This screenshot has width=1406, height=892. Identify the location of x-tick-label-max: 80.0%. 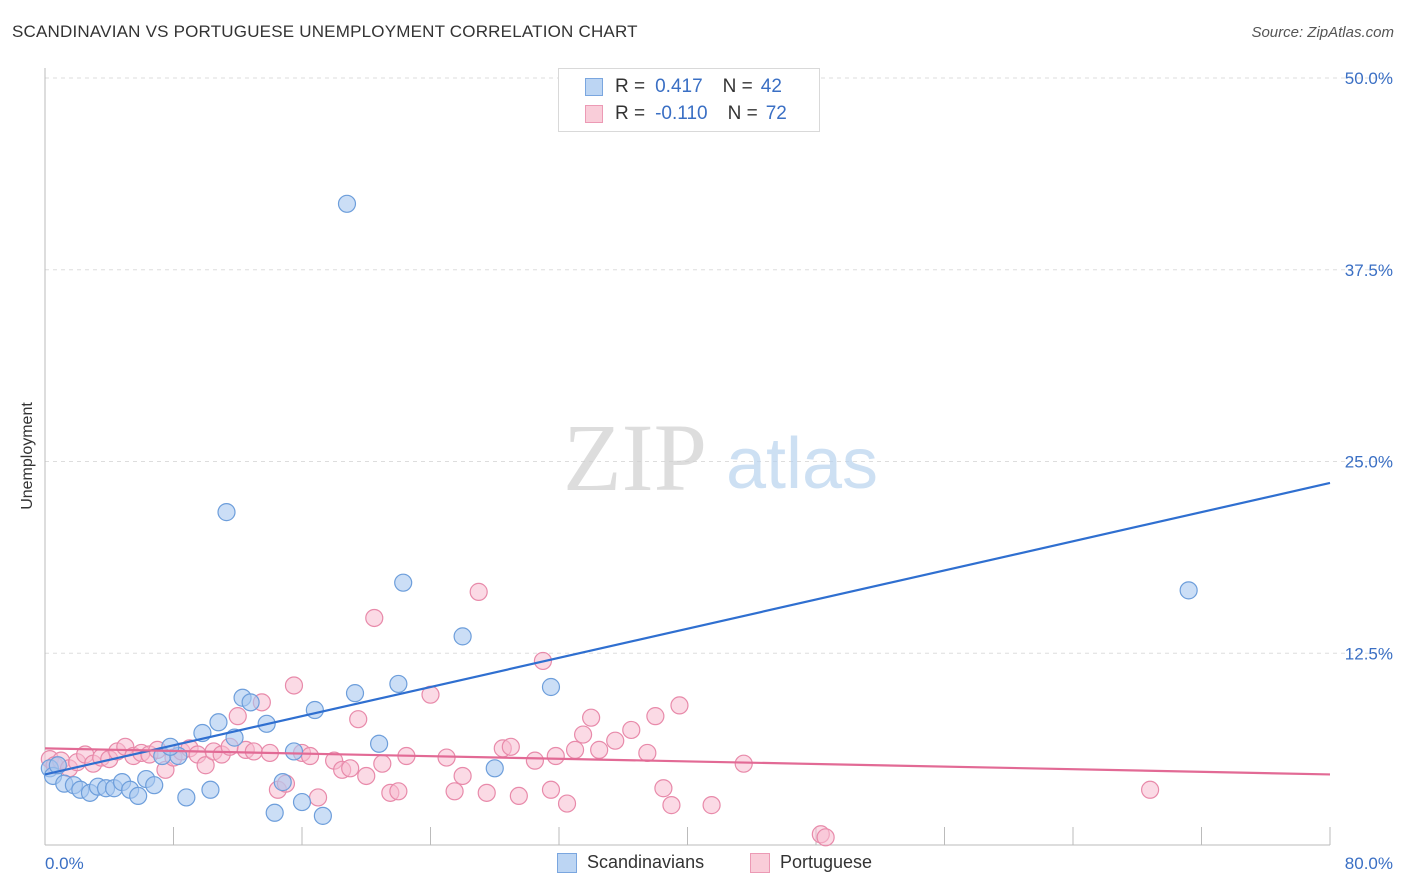
(1369, 863).